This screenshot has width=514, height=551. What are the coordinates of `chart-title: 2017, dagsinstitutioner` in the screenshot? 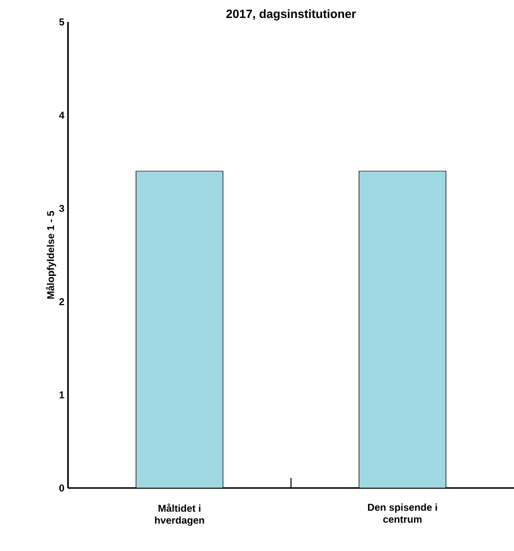 It's located at (291, 14).